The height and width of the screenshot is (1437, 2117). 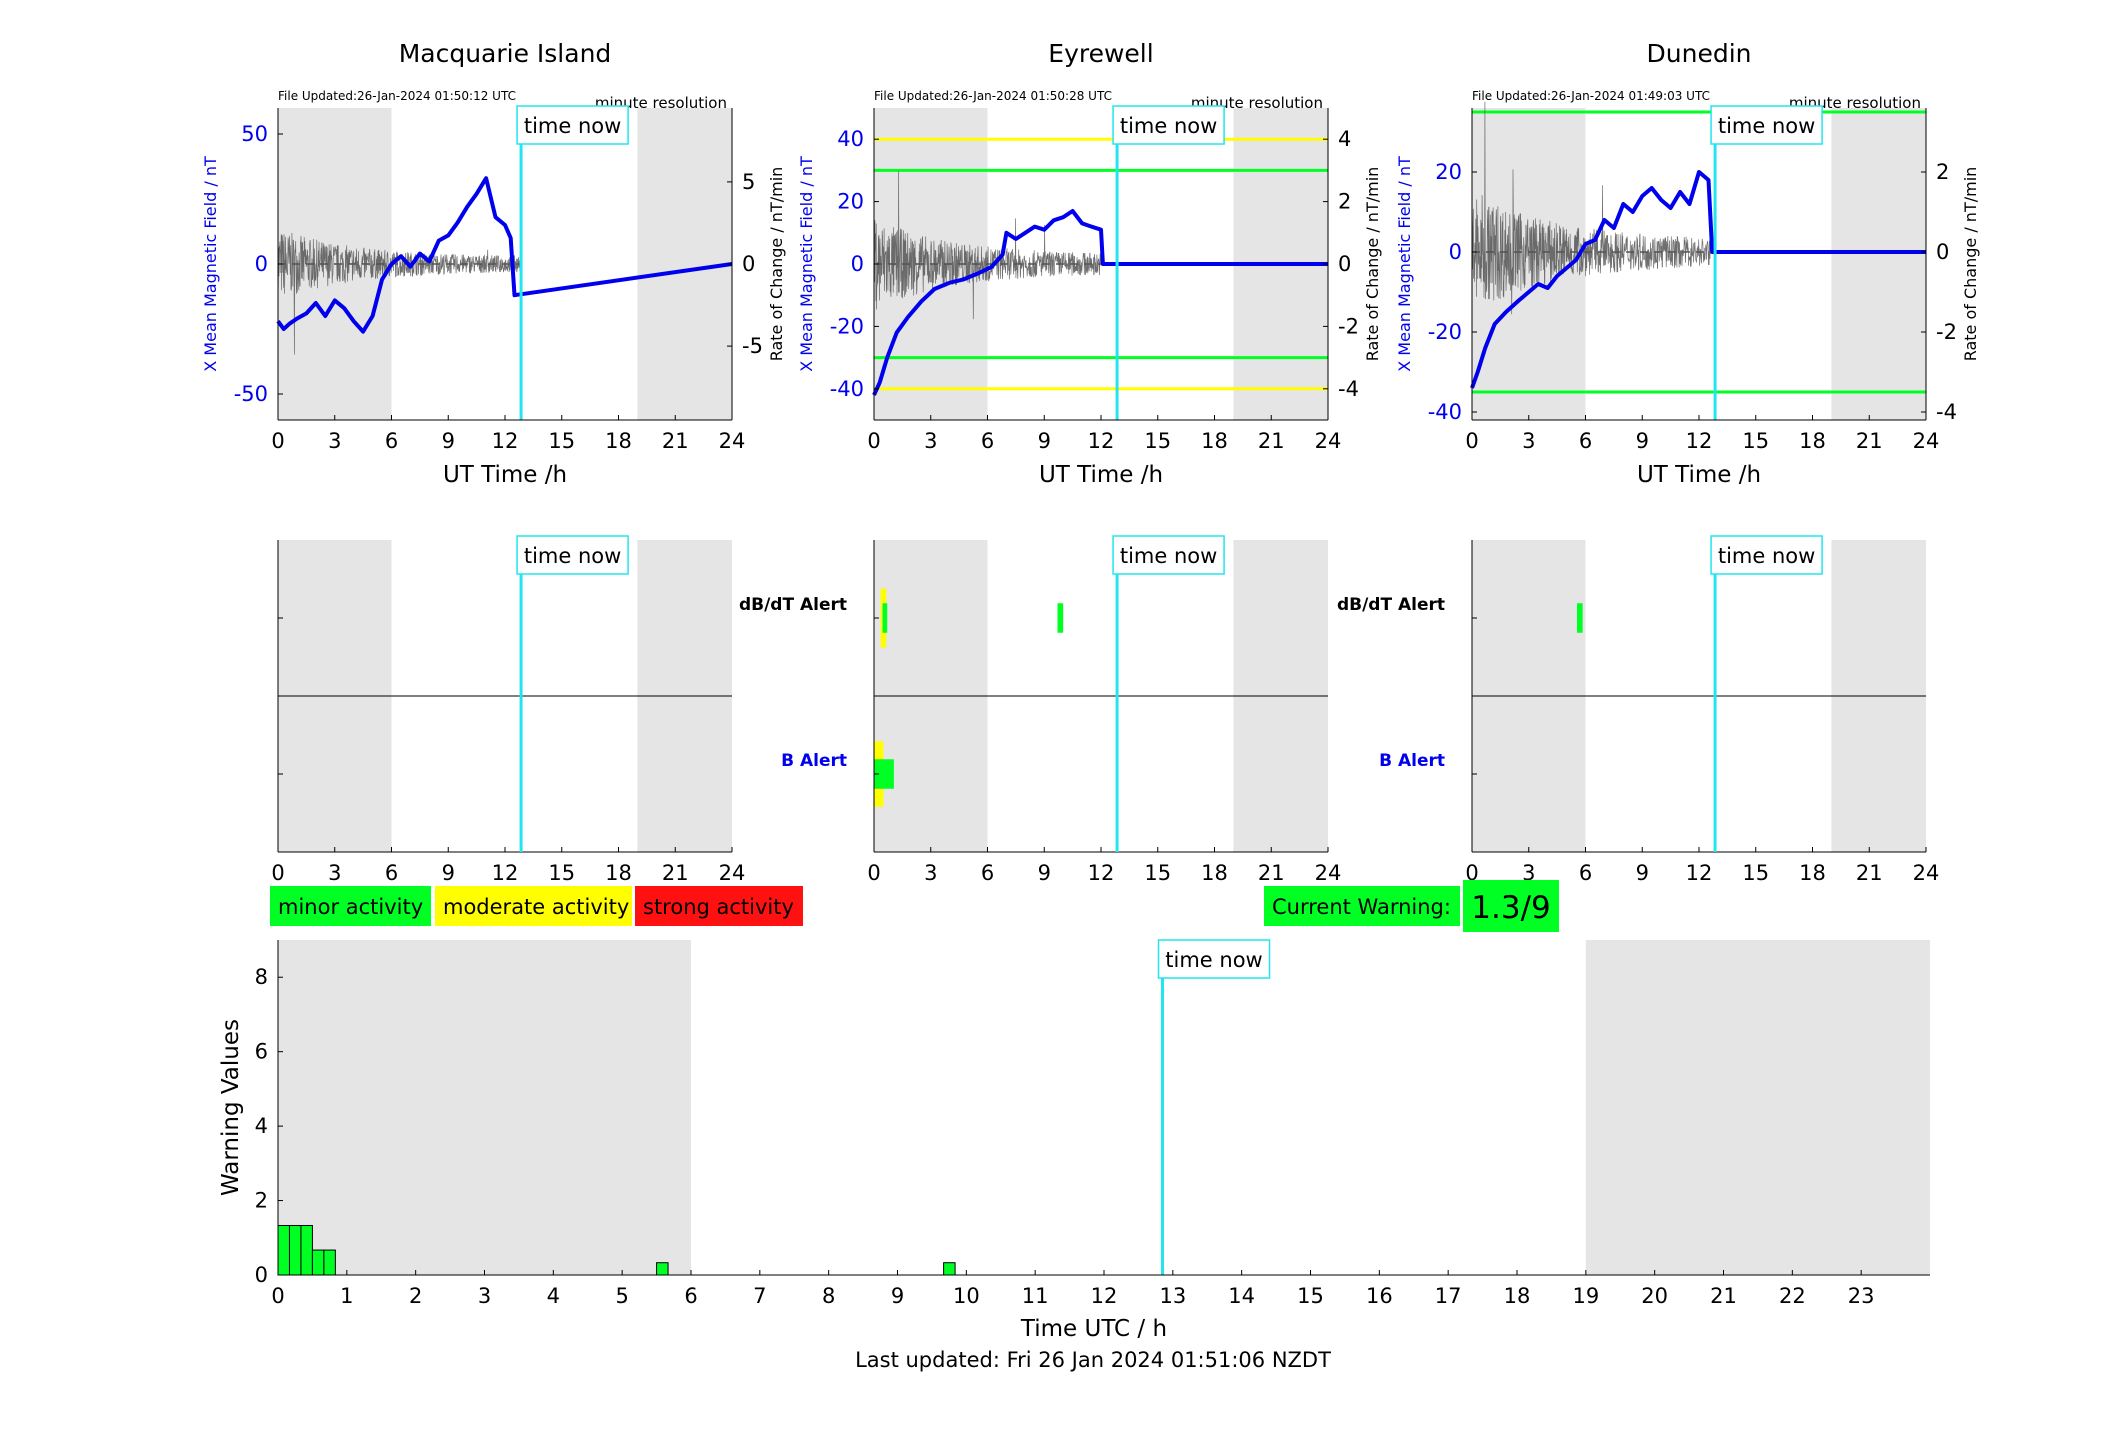 I want to click on file-updated-text: File Updated:26-Jan-2024 01:50:12 UTC, so click(x=397, y=96).